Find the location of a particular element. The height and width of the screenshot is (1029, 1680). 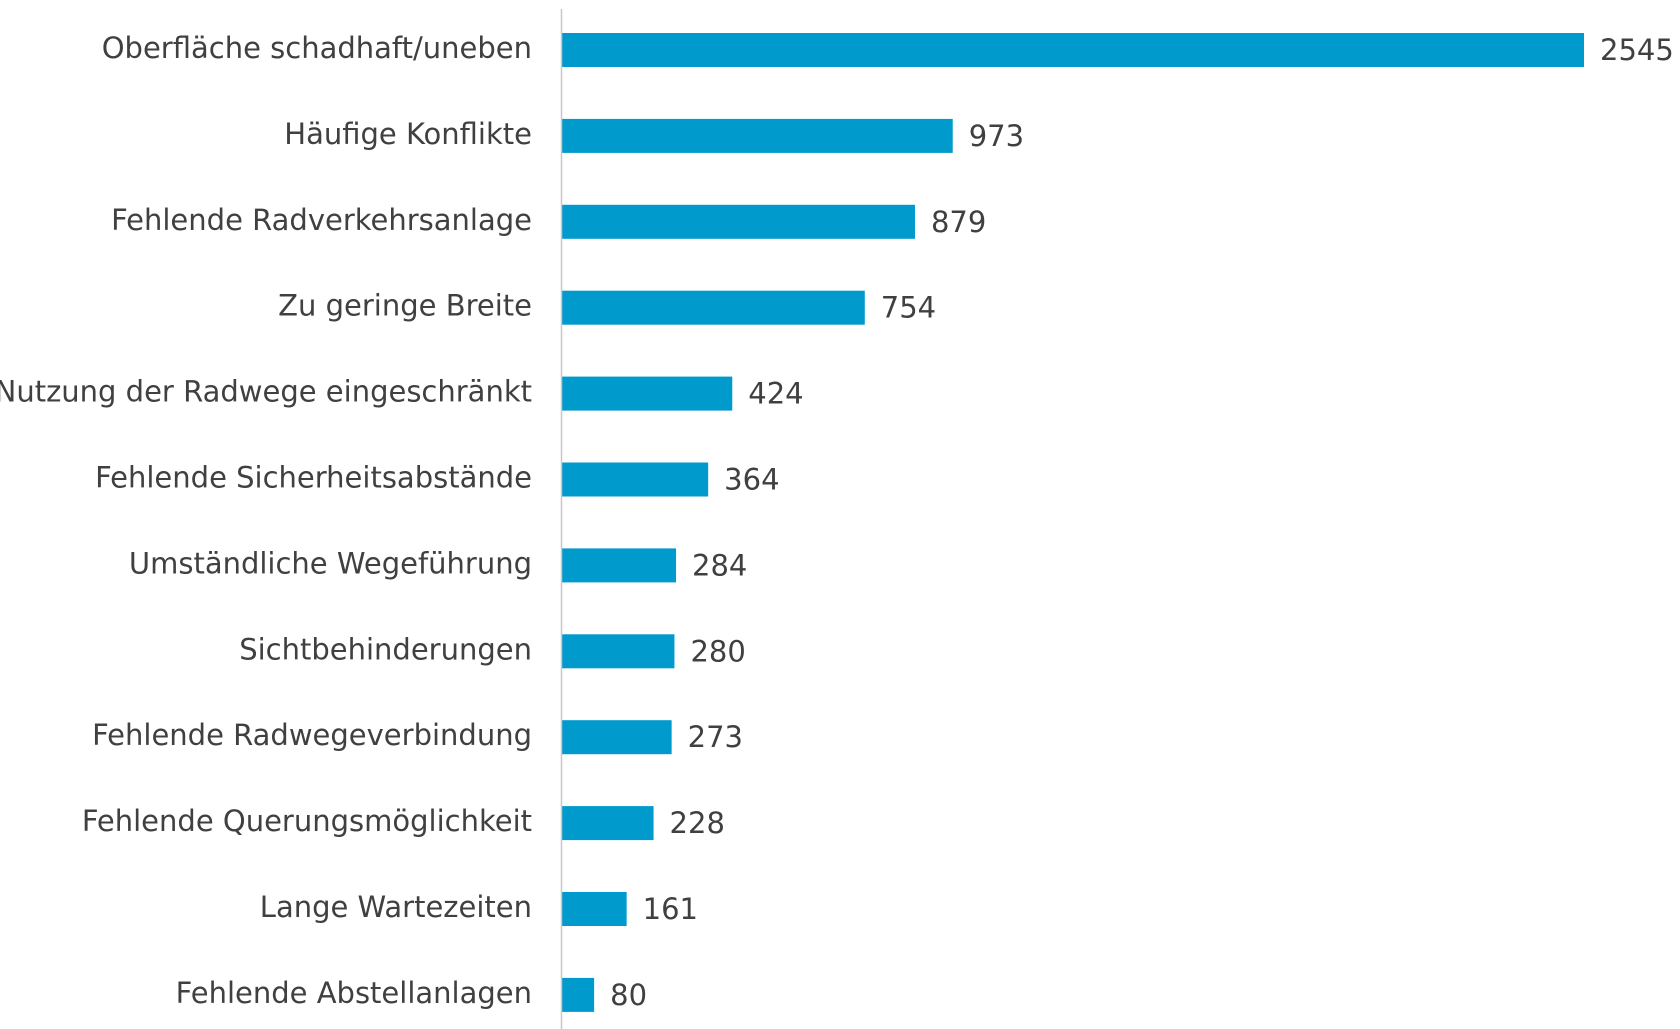

category-label: Fehlende Radverkehrsanlage is located at coordinates (321, 220).